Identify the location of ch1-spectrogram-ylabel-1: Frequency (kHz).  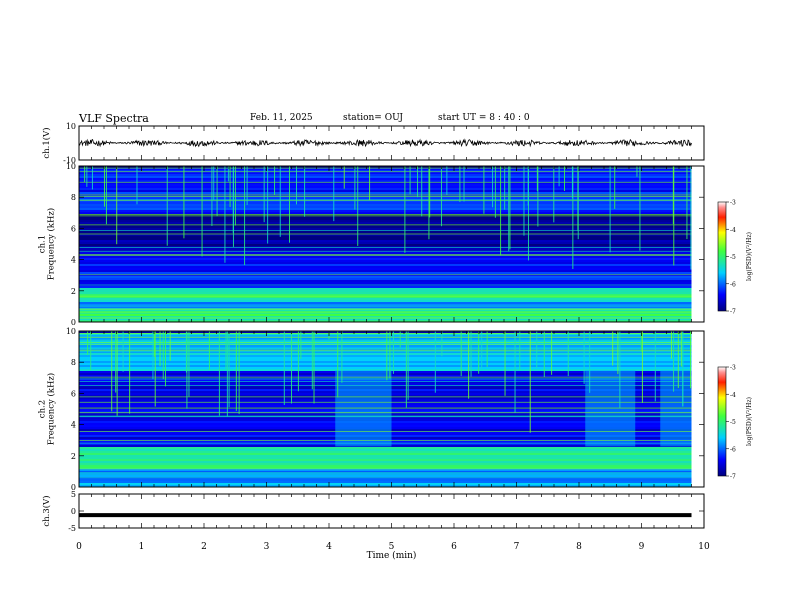
(51, 244).